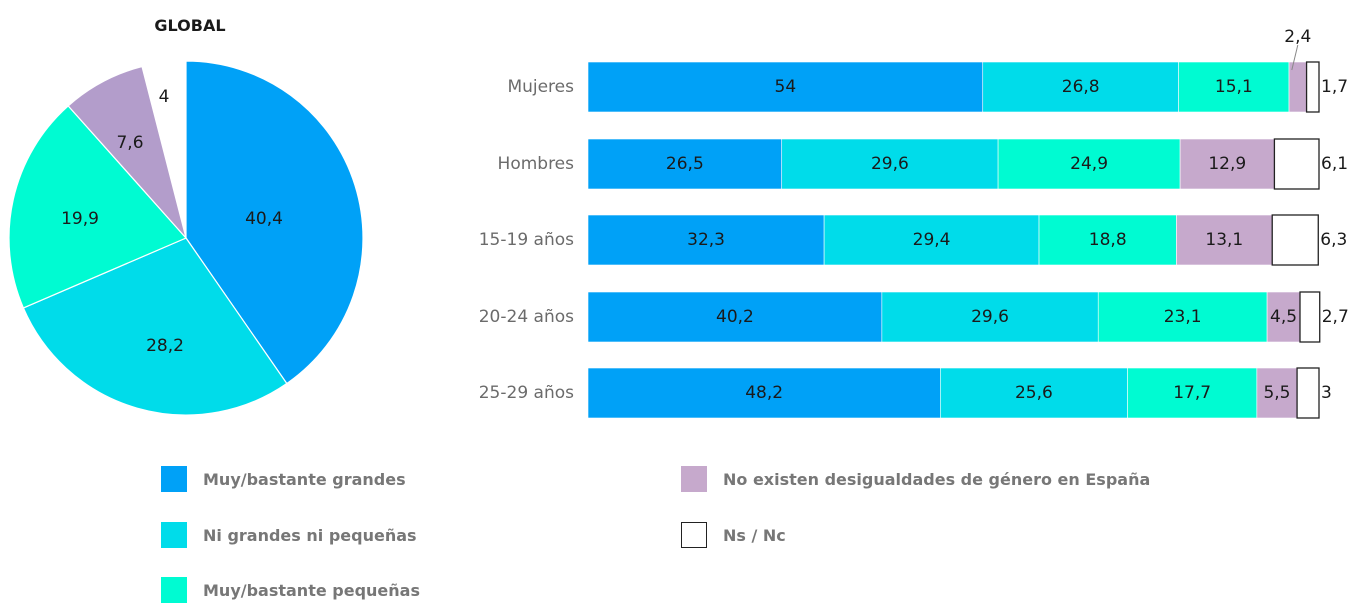  What do you see at coordinates (1334, 87) in the screenshot?
I see `bar-value-label: 1,7` at bounding box center [1334, 87].